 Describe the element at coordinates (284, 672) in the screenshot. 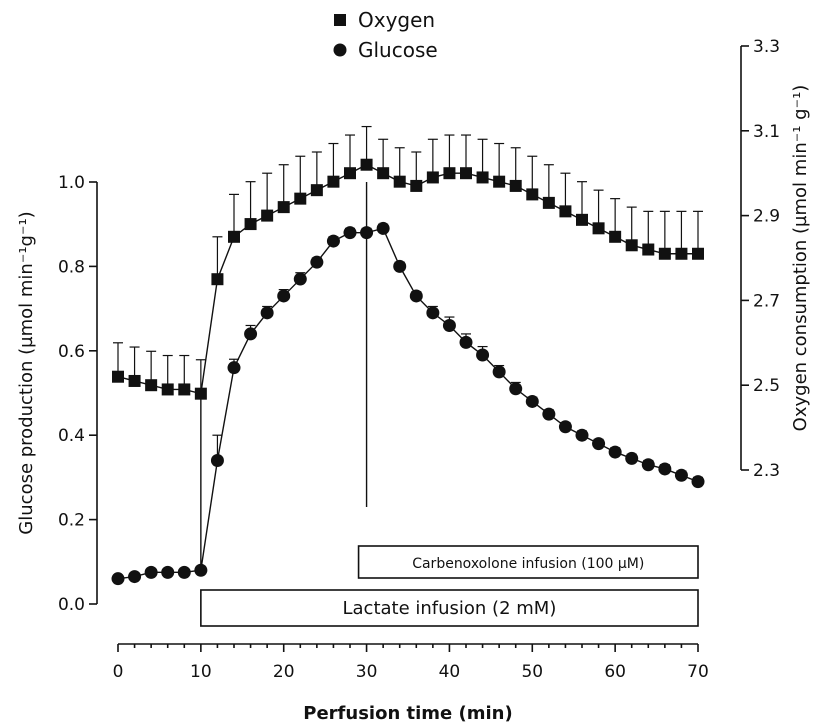

I see `x-tick-label-20: 20` at that location.